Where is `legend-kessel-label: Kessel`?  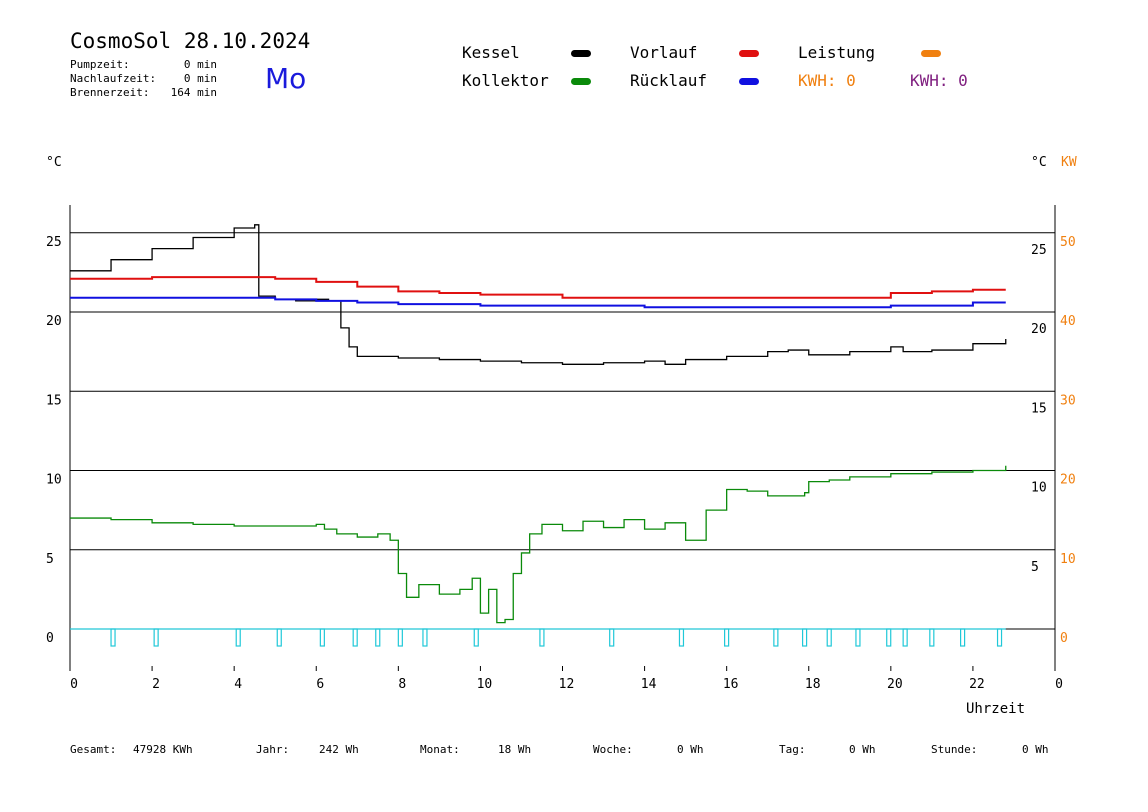
legend-kessel-label: Kessel is located at coordinates (491, 52).